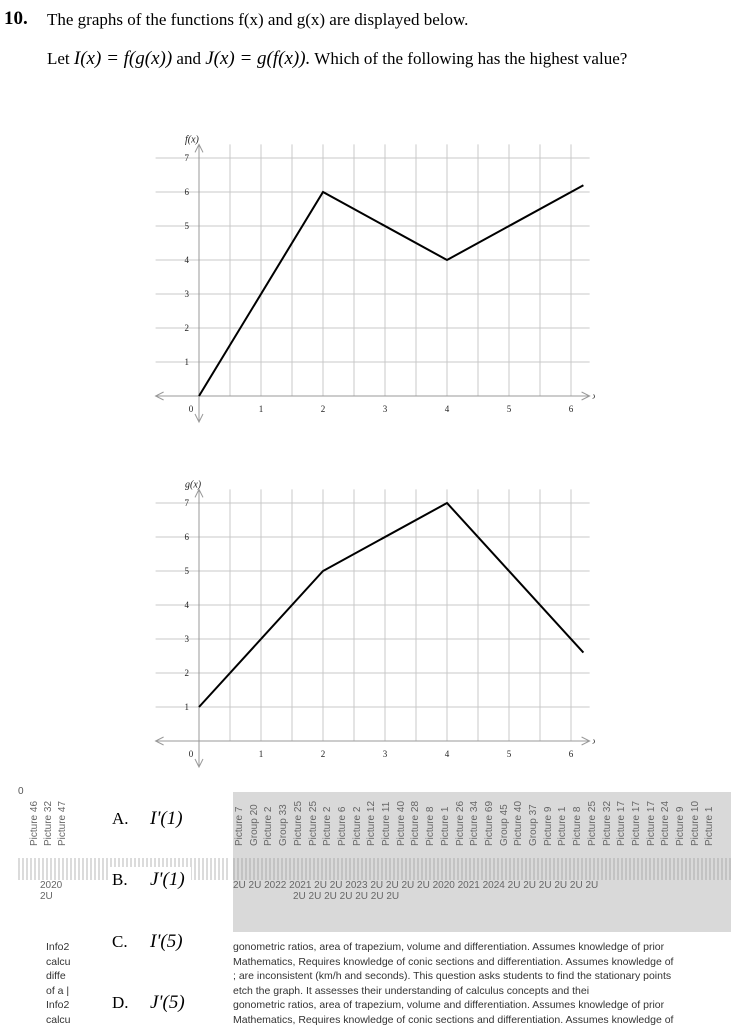 The width and height of the screenshot is (746, 1034). I want to click on f-x-arrow-left, so click(159, 396).